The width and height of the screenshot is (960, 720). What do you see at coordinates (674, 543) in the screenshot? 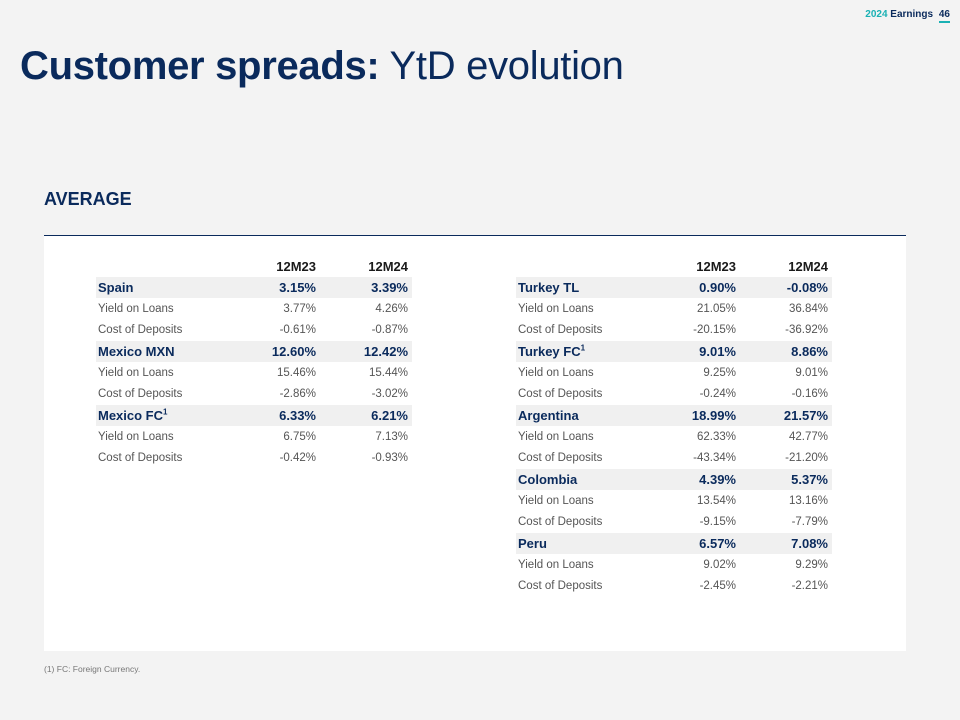
I see `country-row: Peru 6.57% 7.08%` at bounding box center [674, 543].